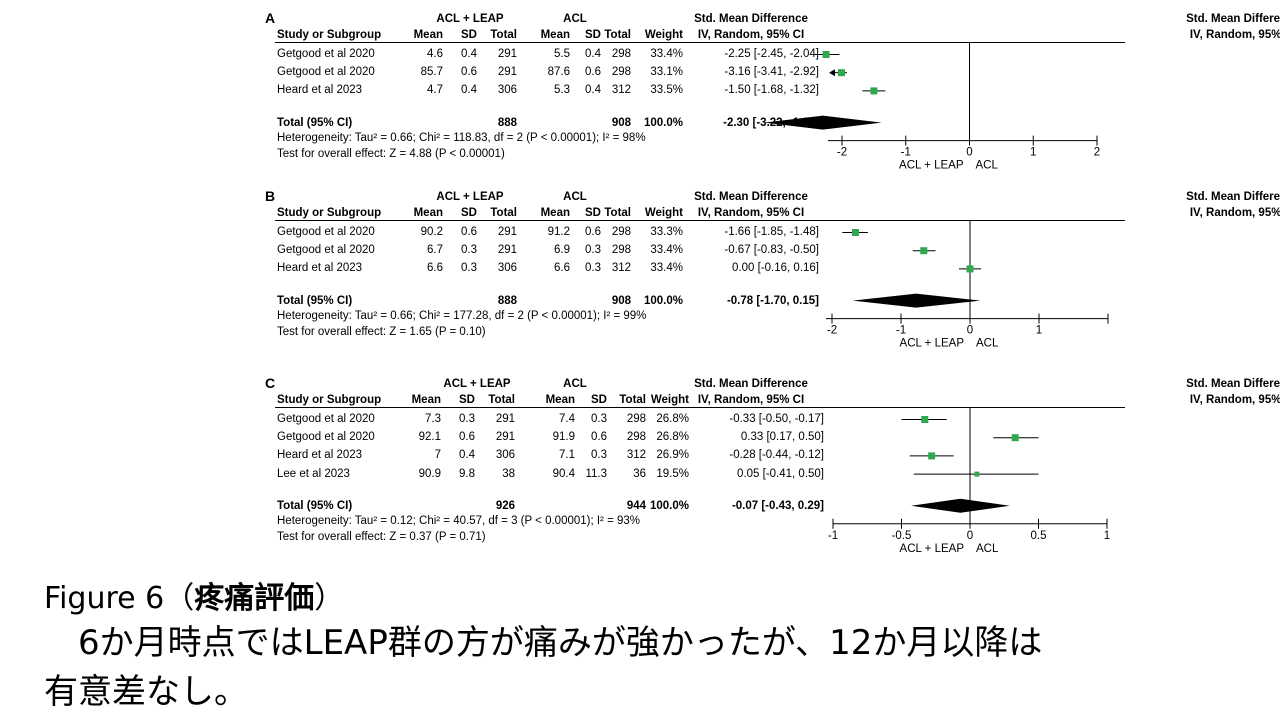  I want to click on study-column-header: Study or Subgroup, so click(329, 35).